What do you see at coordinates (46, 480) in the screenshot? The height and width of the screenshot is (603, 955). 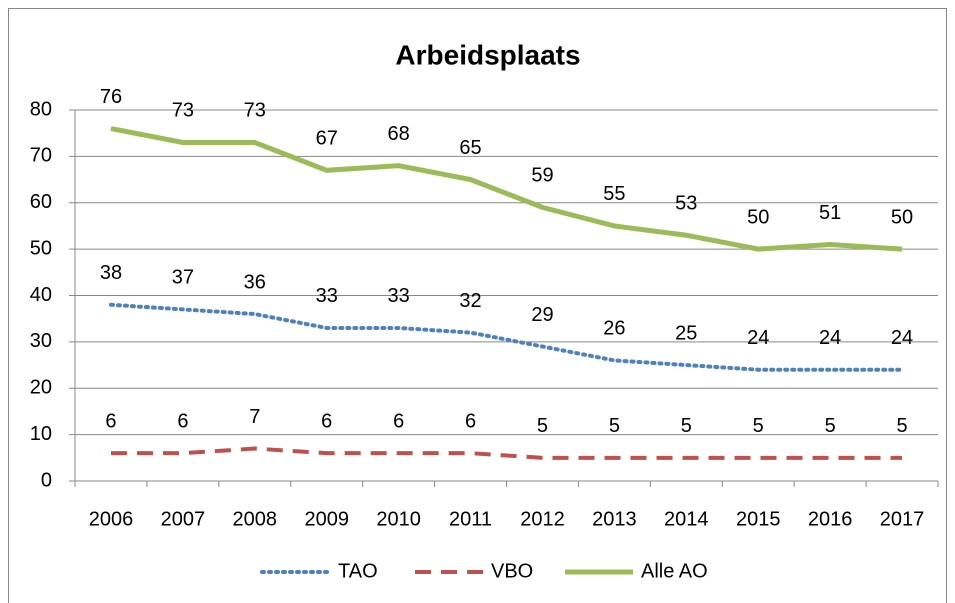 I see `y-tick-label: 0` at bounding box center [46, 480].